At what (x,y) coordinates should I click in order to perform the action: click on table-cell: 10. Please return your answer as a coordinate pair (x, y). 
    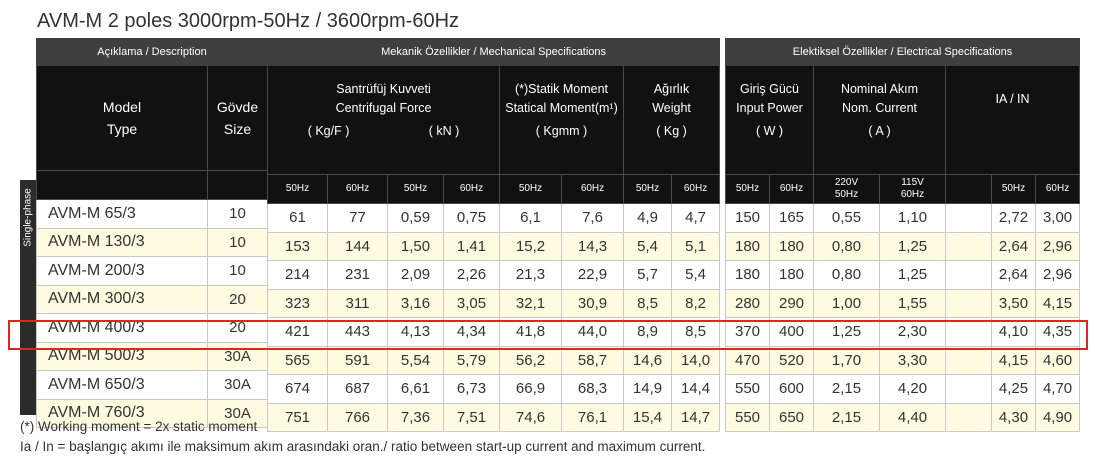
    Looking at the image, I should click on (237, 242).